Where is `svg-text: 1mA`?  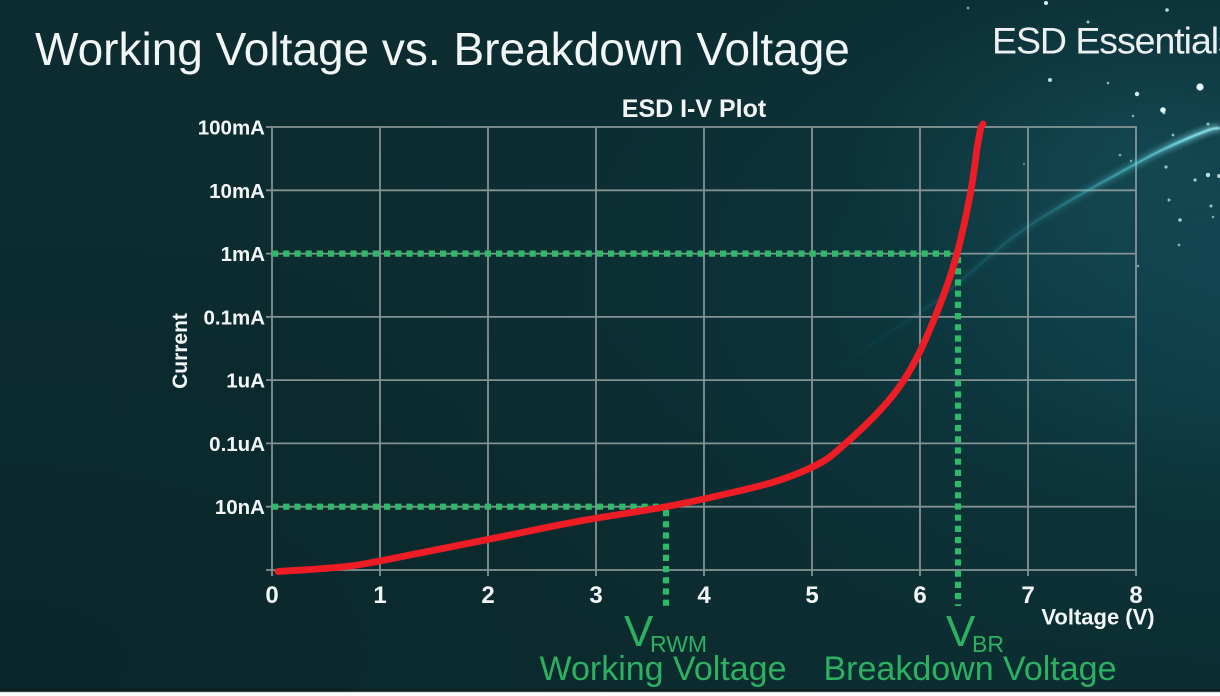
svg-text: 1mA is located at coordinates (243, 254).